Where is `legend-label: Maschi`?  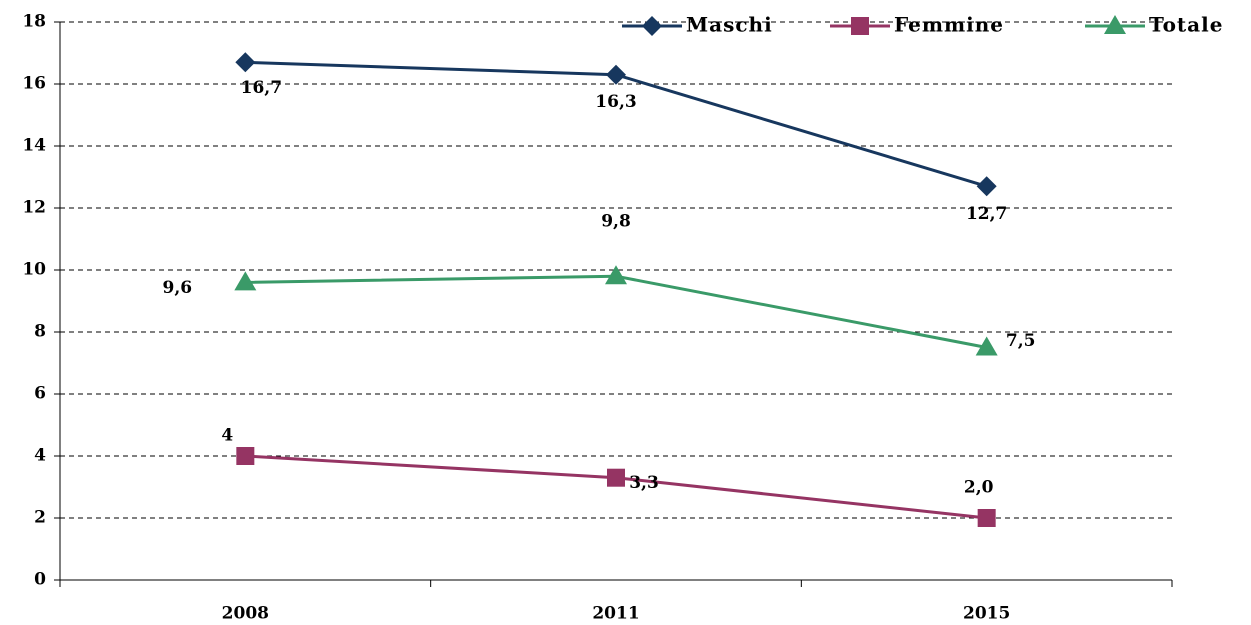
legend-label: Maschi is located at coordinates (729, 25).